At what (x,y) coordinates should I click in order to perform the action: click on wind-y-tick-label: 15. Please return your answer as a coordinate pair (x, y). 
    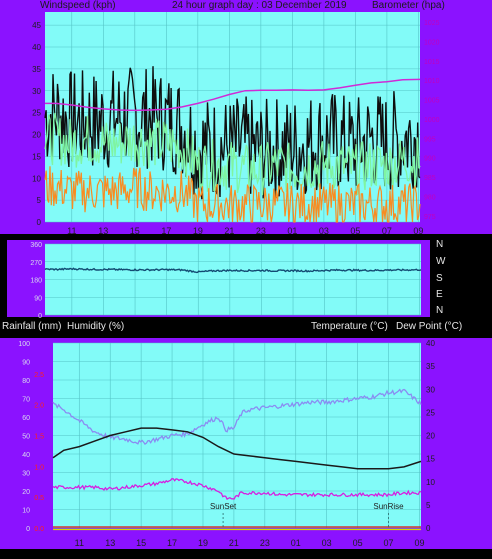
    Looking at the image, I should click on (36, 156).